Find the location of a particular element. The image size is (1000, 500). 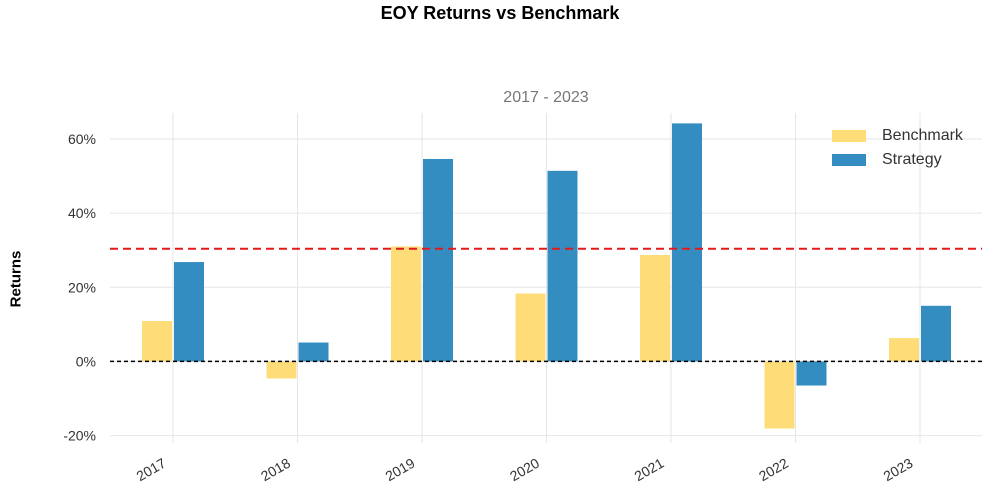

x-tick-label: 2019 is located at coordinates (400, 470).